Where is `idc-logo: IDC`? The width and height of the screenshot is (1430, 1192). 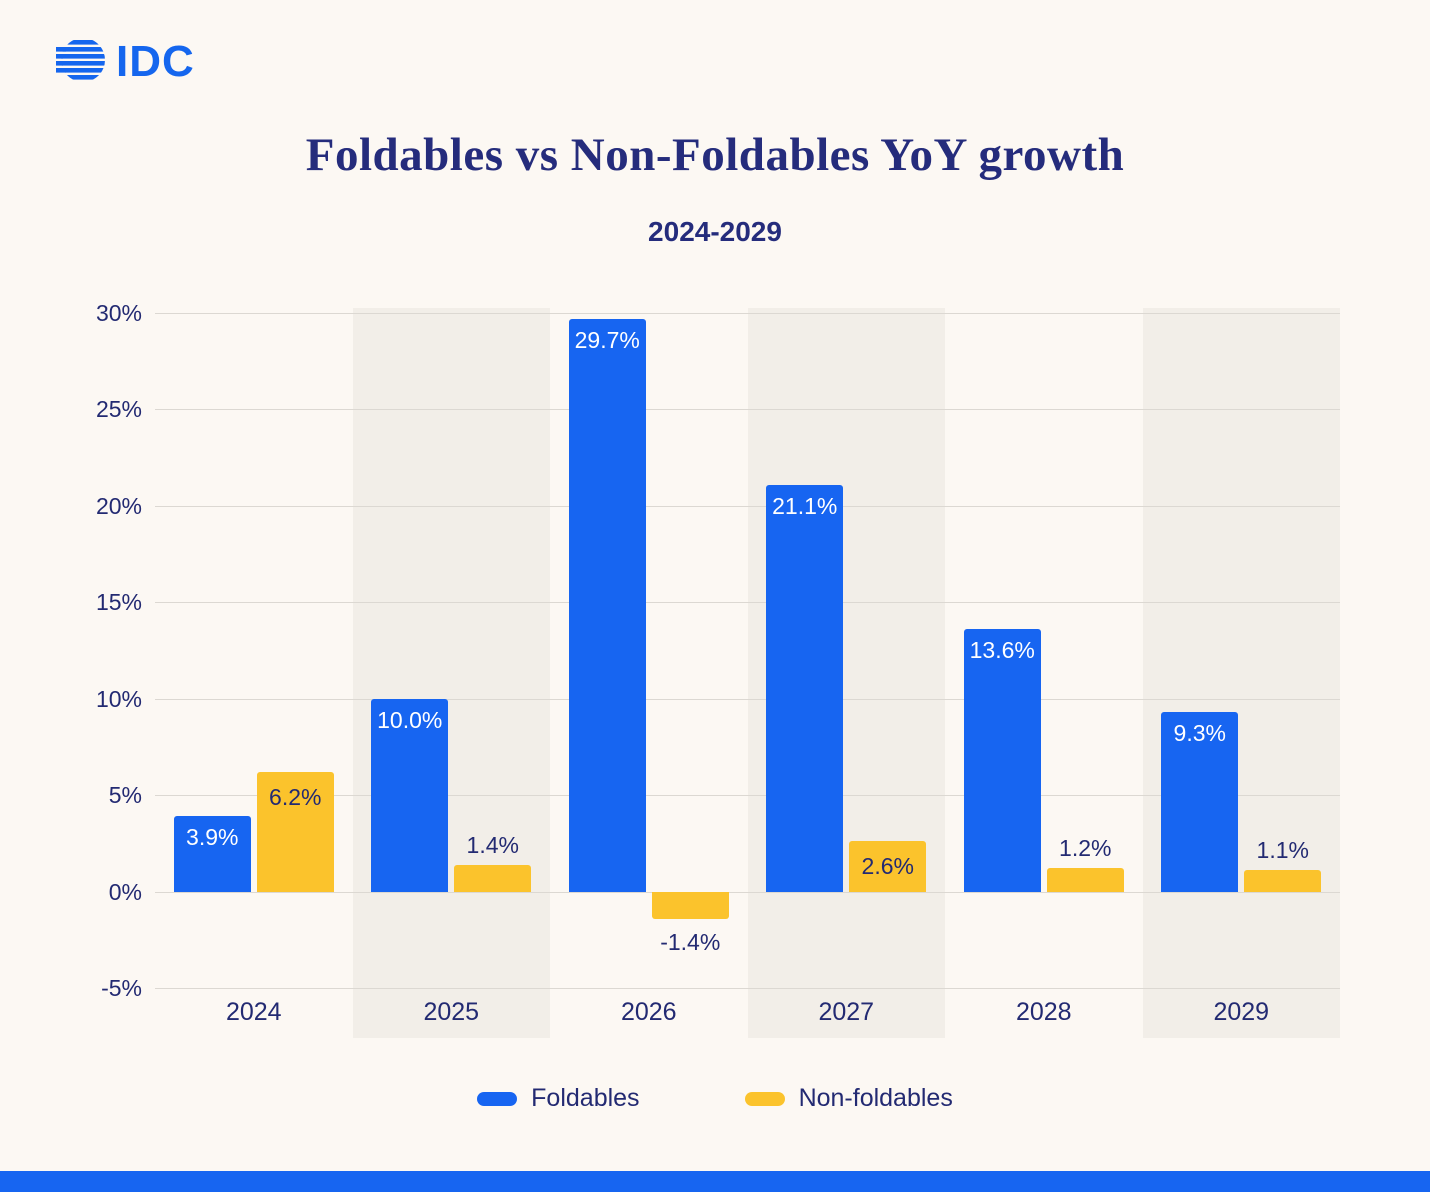
idc-logo: IDC is located at coordinates (151, 60).